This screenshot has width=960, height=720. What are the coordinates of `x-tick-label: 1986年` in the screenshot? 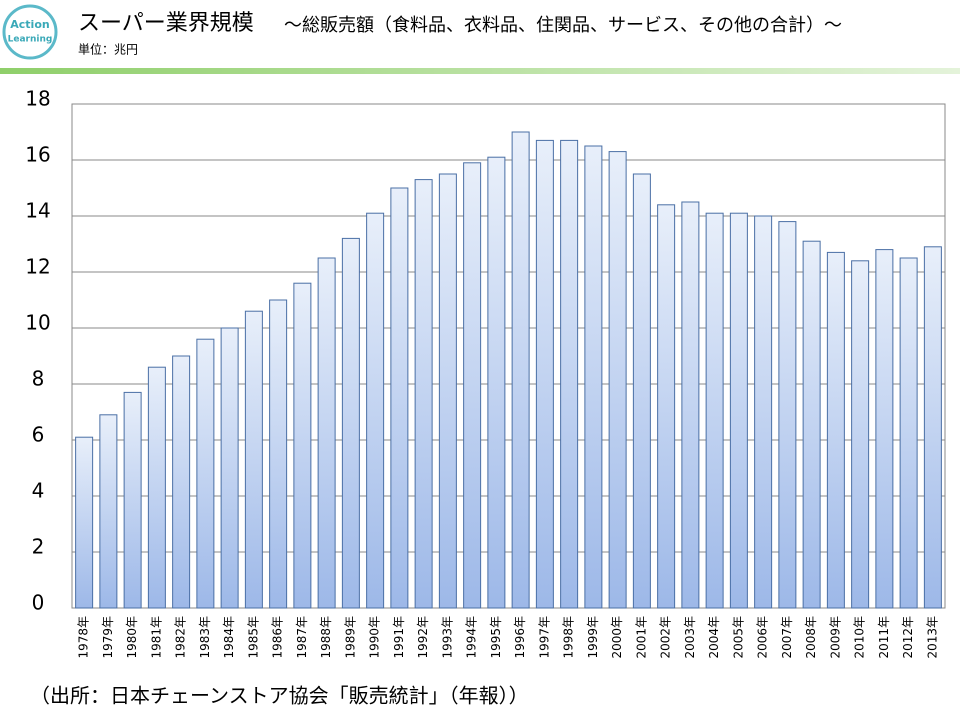 It's located at (278, 637).